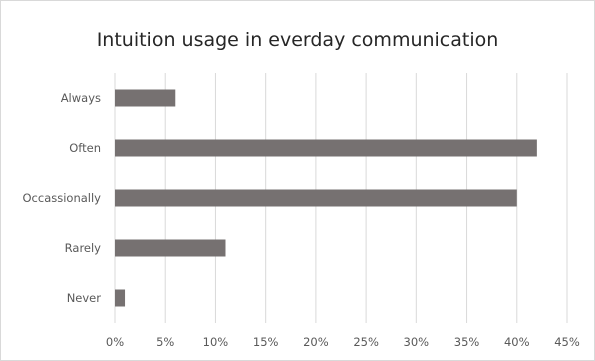  What do you see at coordinates (83, 248) in the screenshot?
I see `y-category-label: Rarely` at bounding box center [83, 248].